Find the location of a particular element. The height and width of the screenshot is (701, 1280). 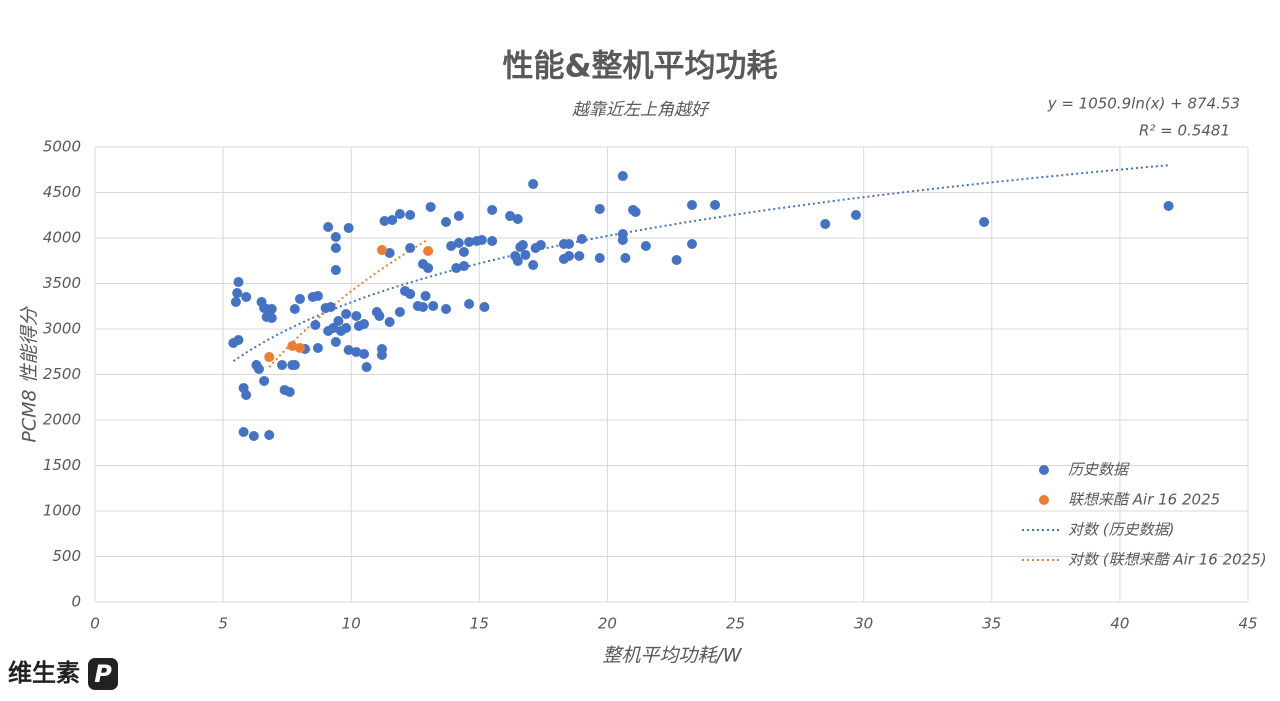

x-tick-label: 25 is located at coordinates (735, 624).